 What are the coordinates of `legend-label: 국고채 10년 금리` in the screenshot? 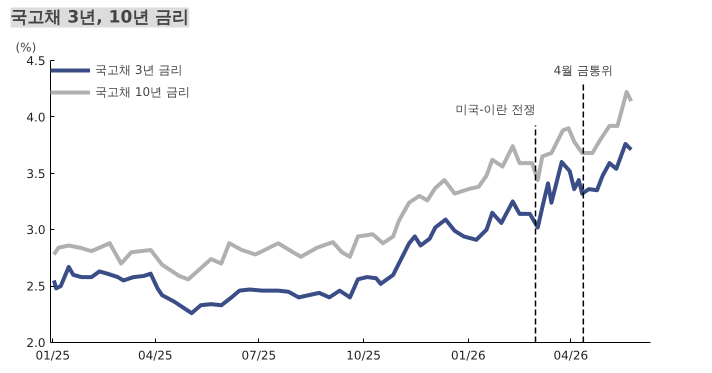 It's located at (142, 92).